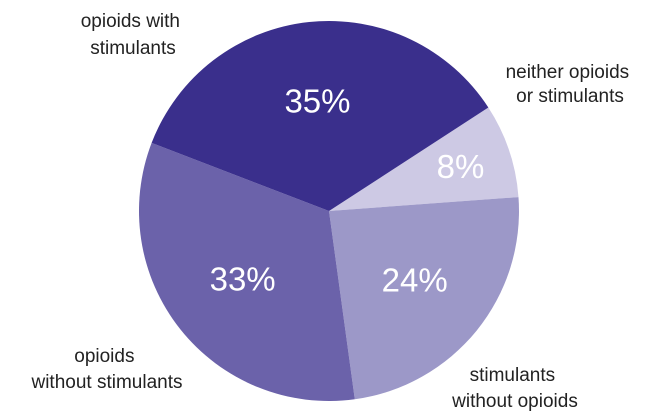 Image resolution: width=658 pixels, height=413 pixels. Describe the element at coordinates (461, 166) in the screenshot. I see `pct-label-neither: 8%` at that location.